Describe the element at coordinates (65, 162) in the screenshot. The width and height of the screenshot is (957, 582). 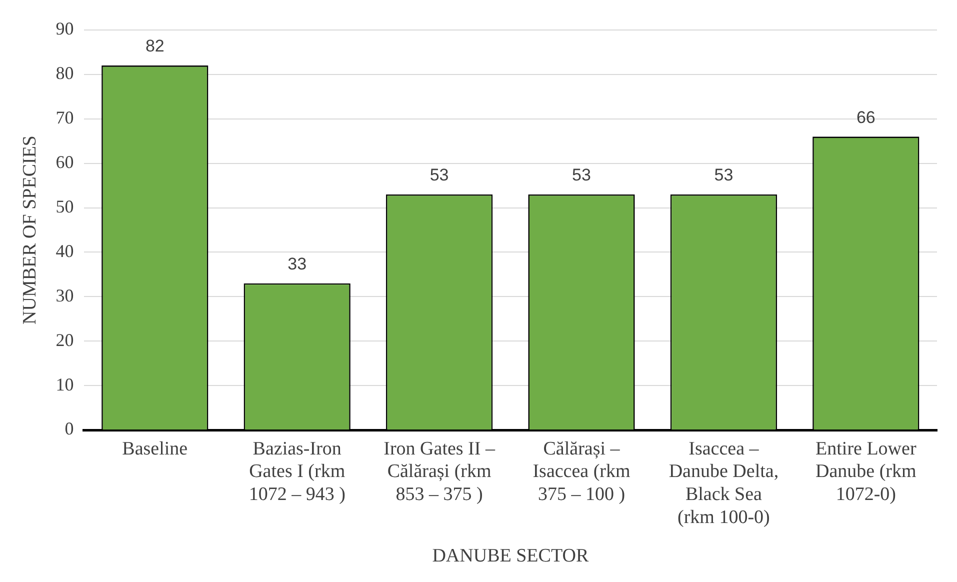
I see `y-tick-label: 60` at that location.